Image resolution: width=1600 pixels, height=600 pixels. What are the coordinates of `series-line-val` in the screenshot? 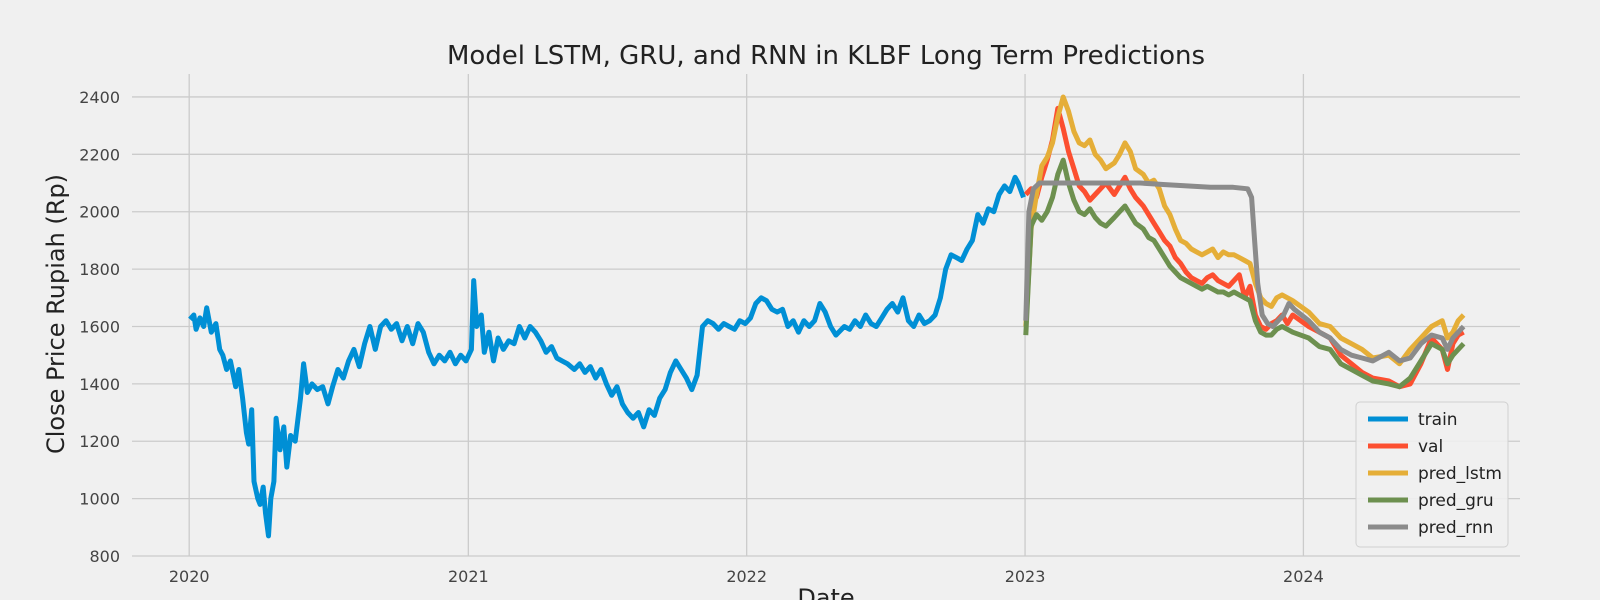 It's located at (1244, 247).